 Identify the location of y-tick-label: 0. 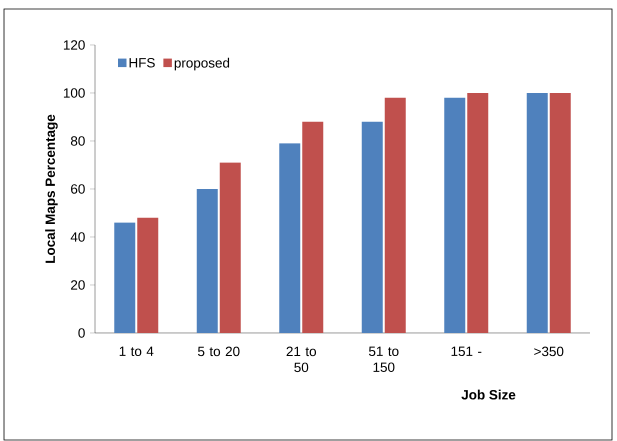
(81, 333).